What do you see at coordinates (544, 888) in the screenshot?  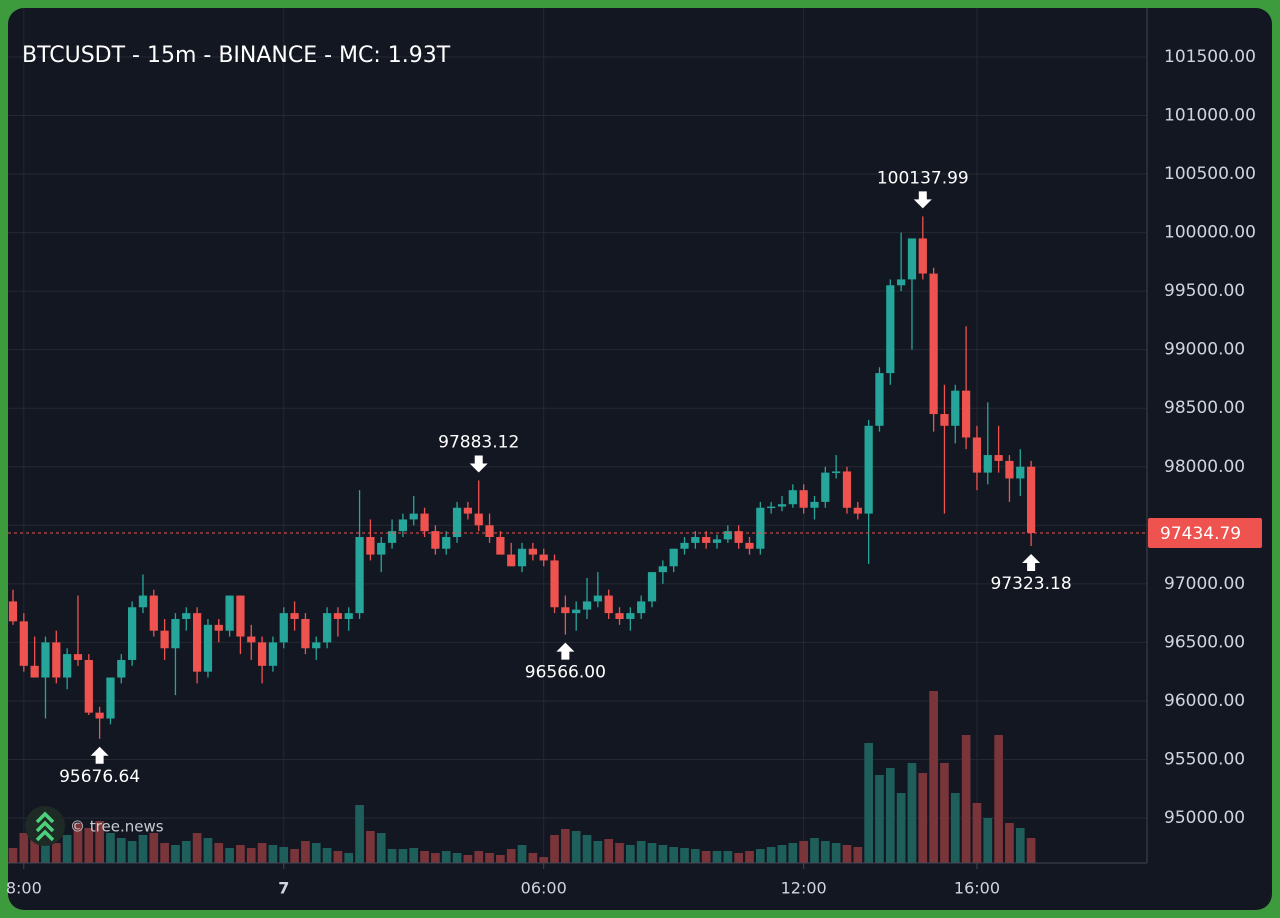 I see `x-tick-label: 06:00` at bounding box center [544, 888].